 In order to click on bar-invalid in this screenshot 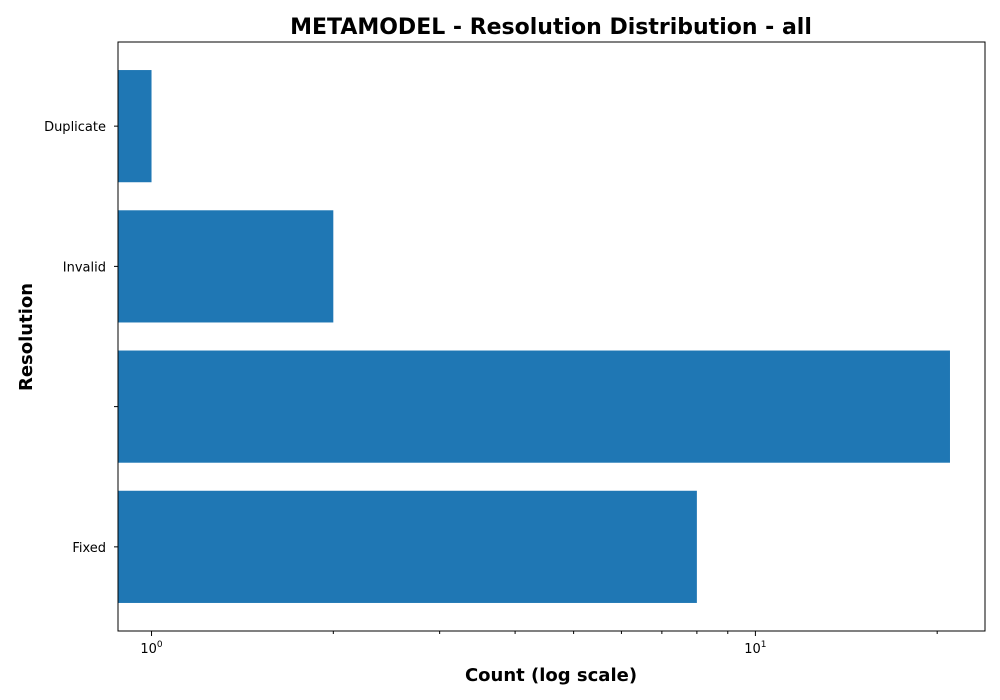, I will do `click(226, 266)`.